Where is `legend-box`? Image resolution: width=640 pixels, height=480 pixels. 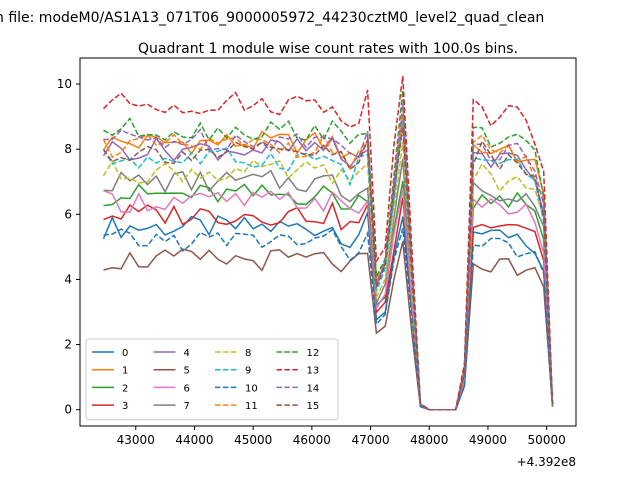
legend-box is located at coordinates (212, 379).